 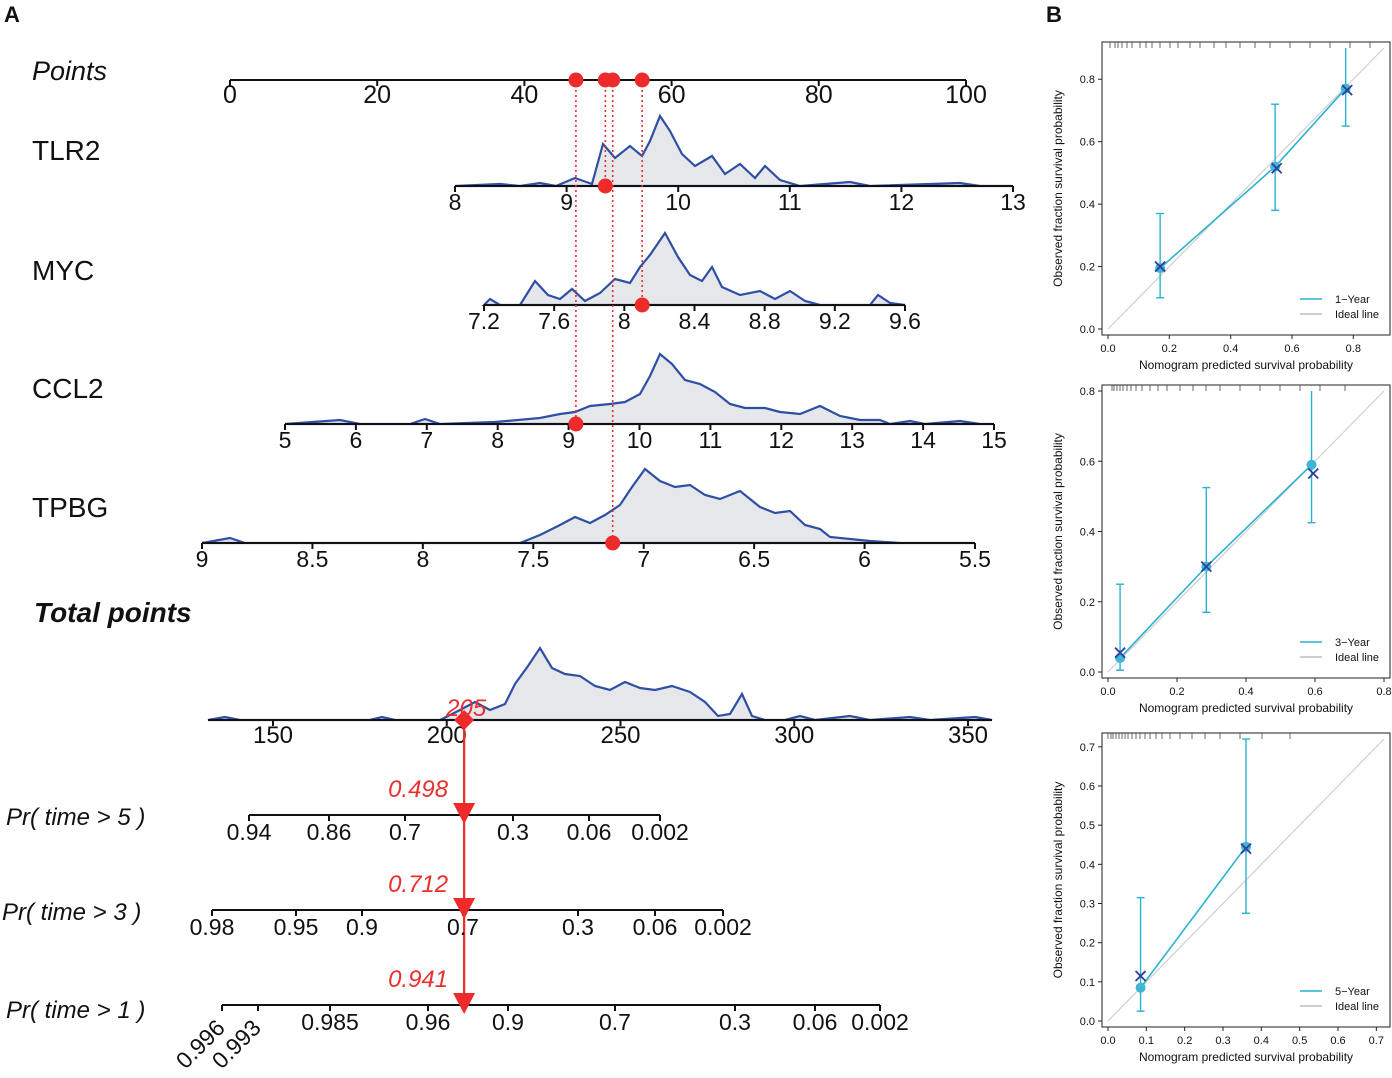 I want to click on tick-label-ccl2: 7, so click(x=426, y=440).